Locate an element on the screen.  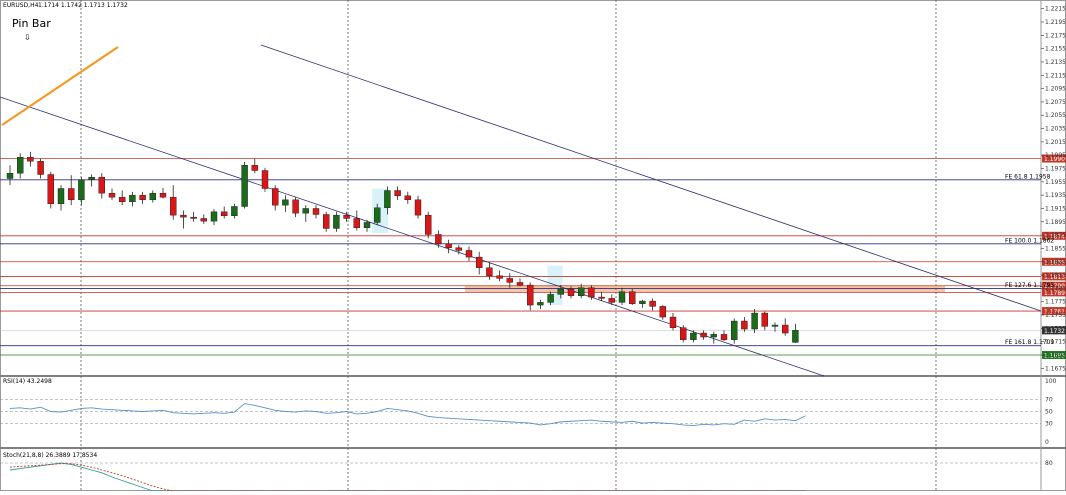
down-arrow-icon: ⇩ is located at coordinates (27, 37).